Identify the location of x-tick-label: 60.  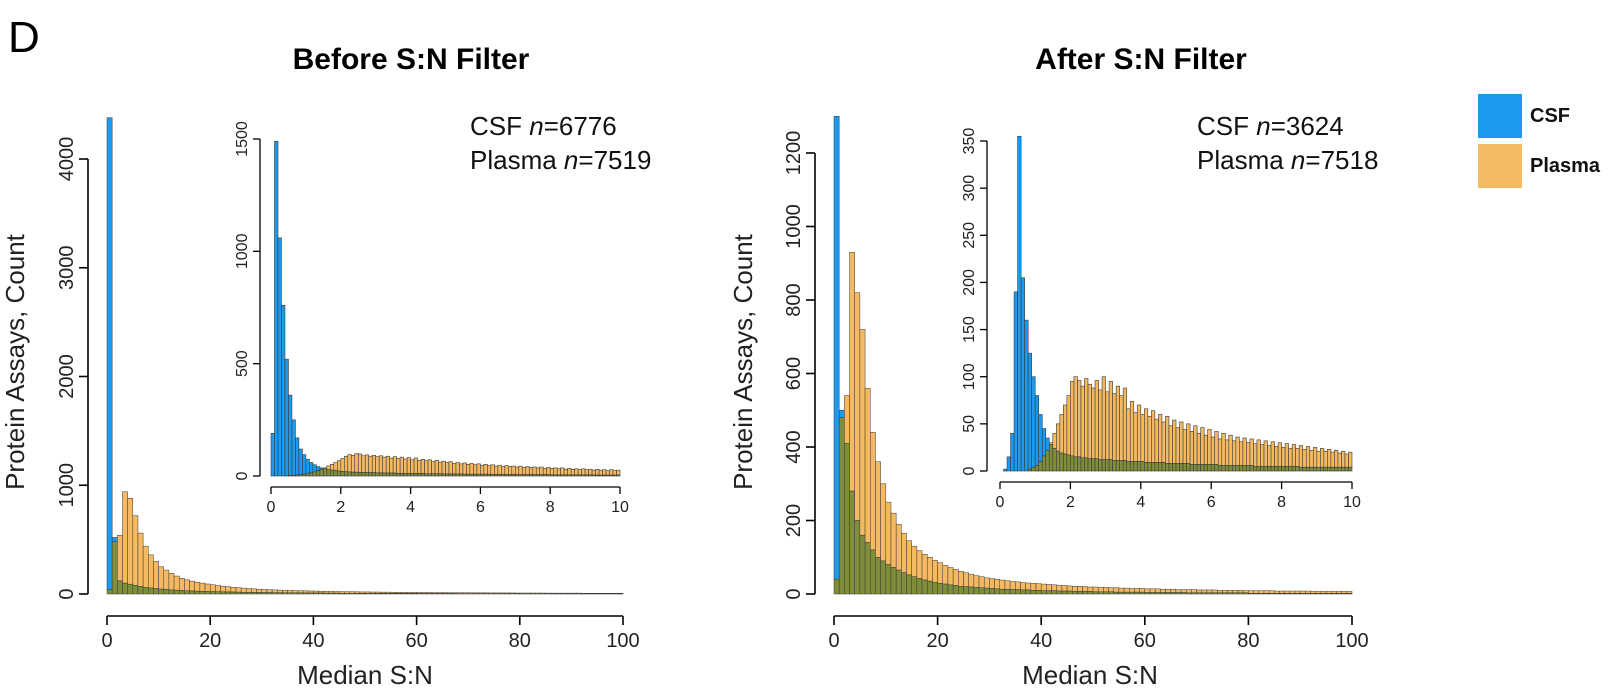
(1145, 641).